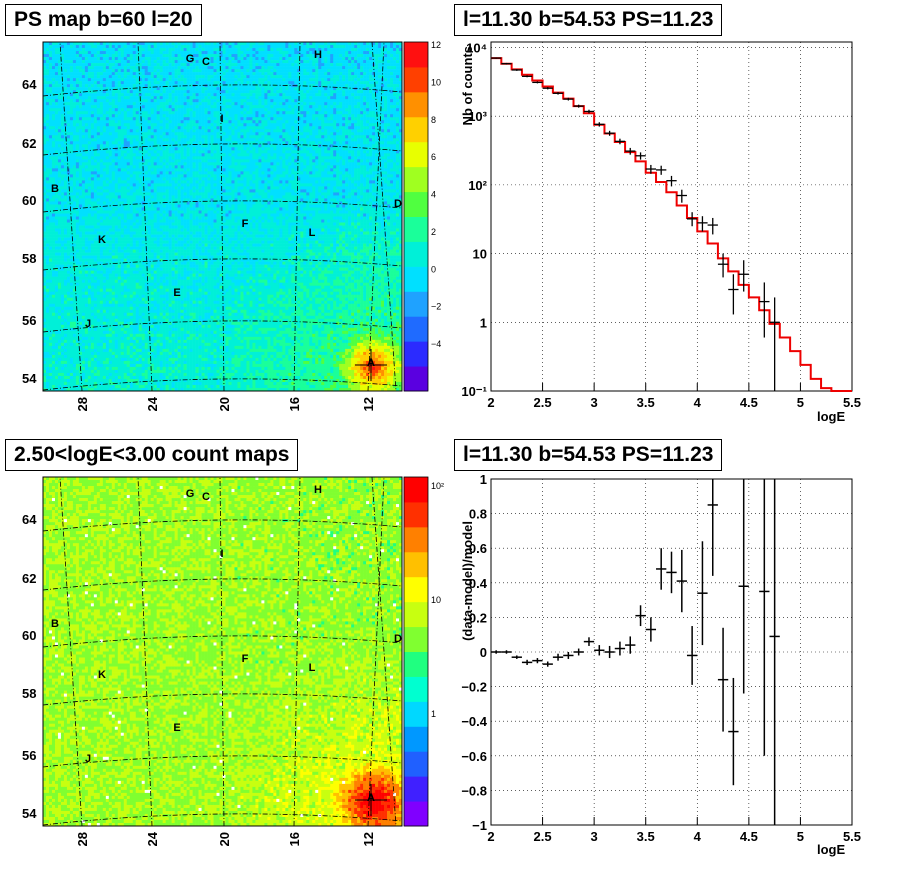  I want to click on count-map-title: 2.50<logE<3.00 count maps, so click(151, 455).